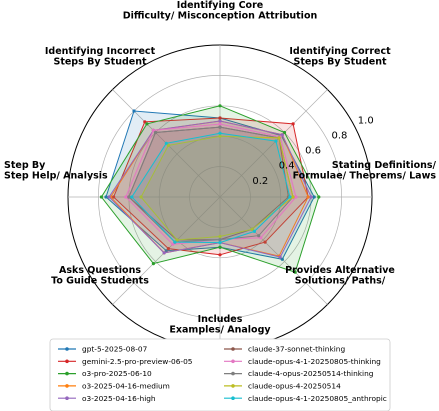 Image resolution: width=439 pixels, height=411 pixels. I want to click on tick-label: 0.2, so click(260, 181).